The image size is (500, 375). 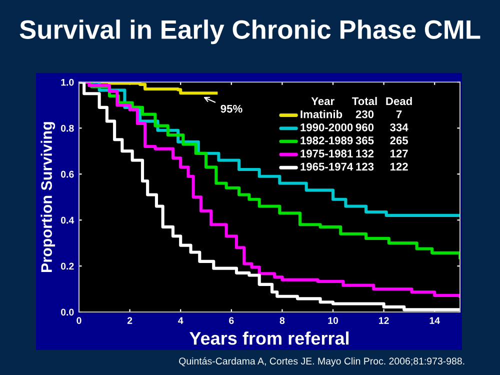 What do you see at coordinates (365, 166) in the screenshot?
I see `annotation: 123` at bounding box center [365, 166].